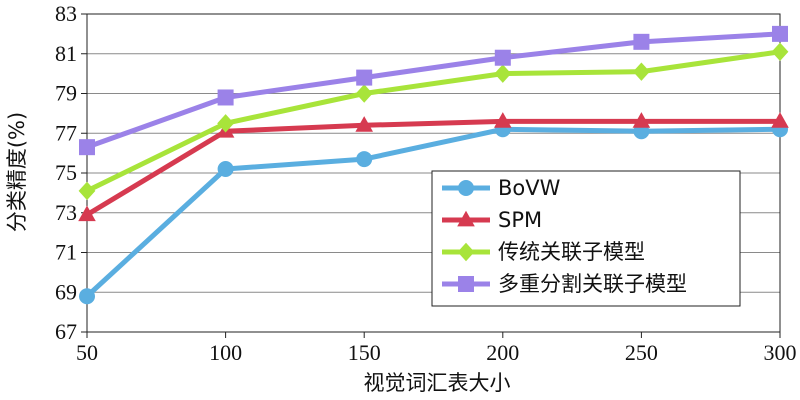 The image size is (800, 400). What do you see at coordinates (641, 352) in the screenshot?
I see `x-tick-label: 250` at bounding box center [641, 352].